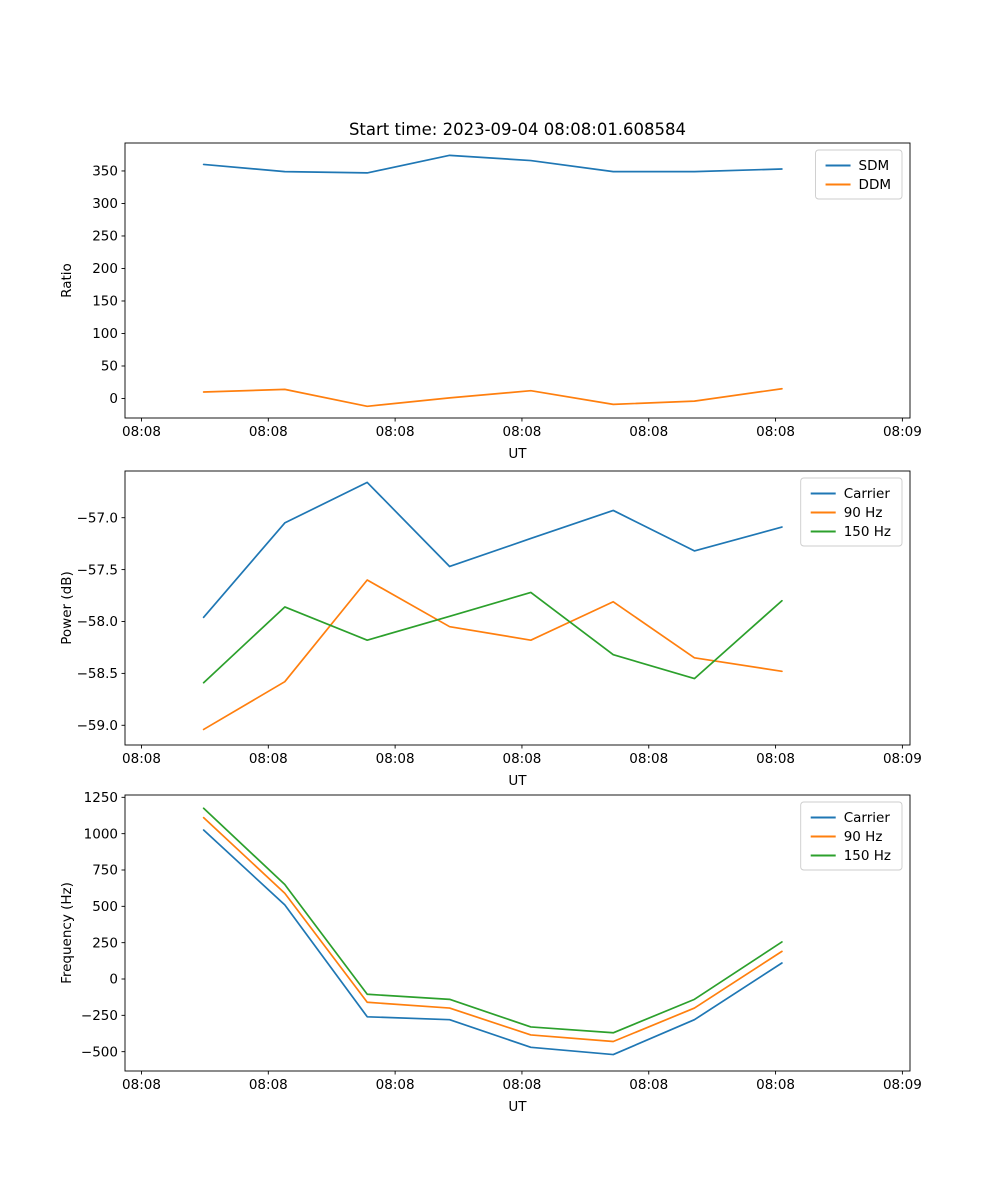 The height and width of the screenshot is (1200, 1000). Describe the element at coordinates (97, 674) in the screenshot. I see `y-tick-label: −58.5` at that location.